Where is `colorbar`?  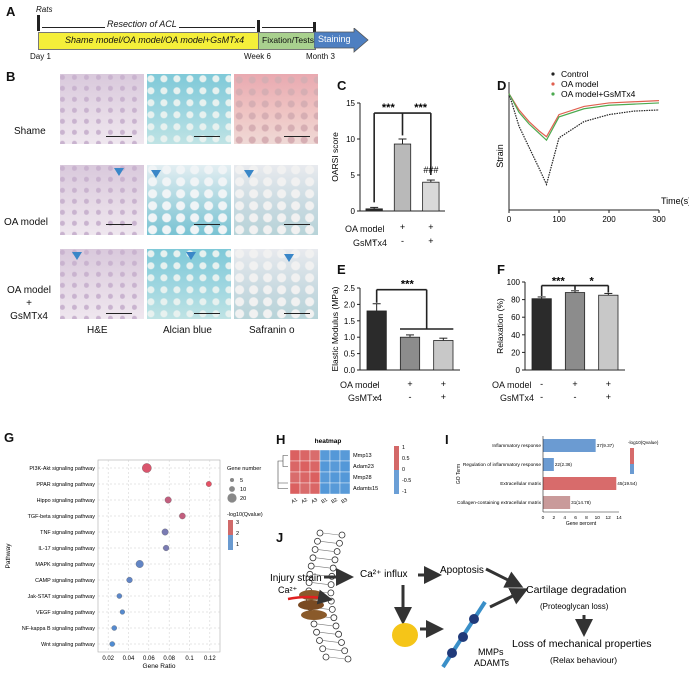 colorbar is located at coordinates (230, 542).